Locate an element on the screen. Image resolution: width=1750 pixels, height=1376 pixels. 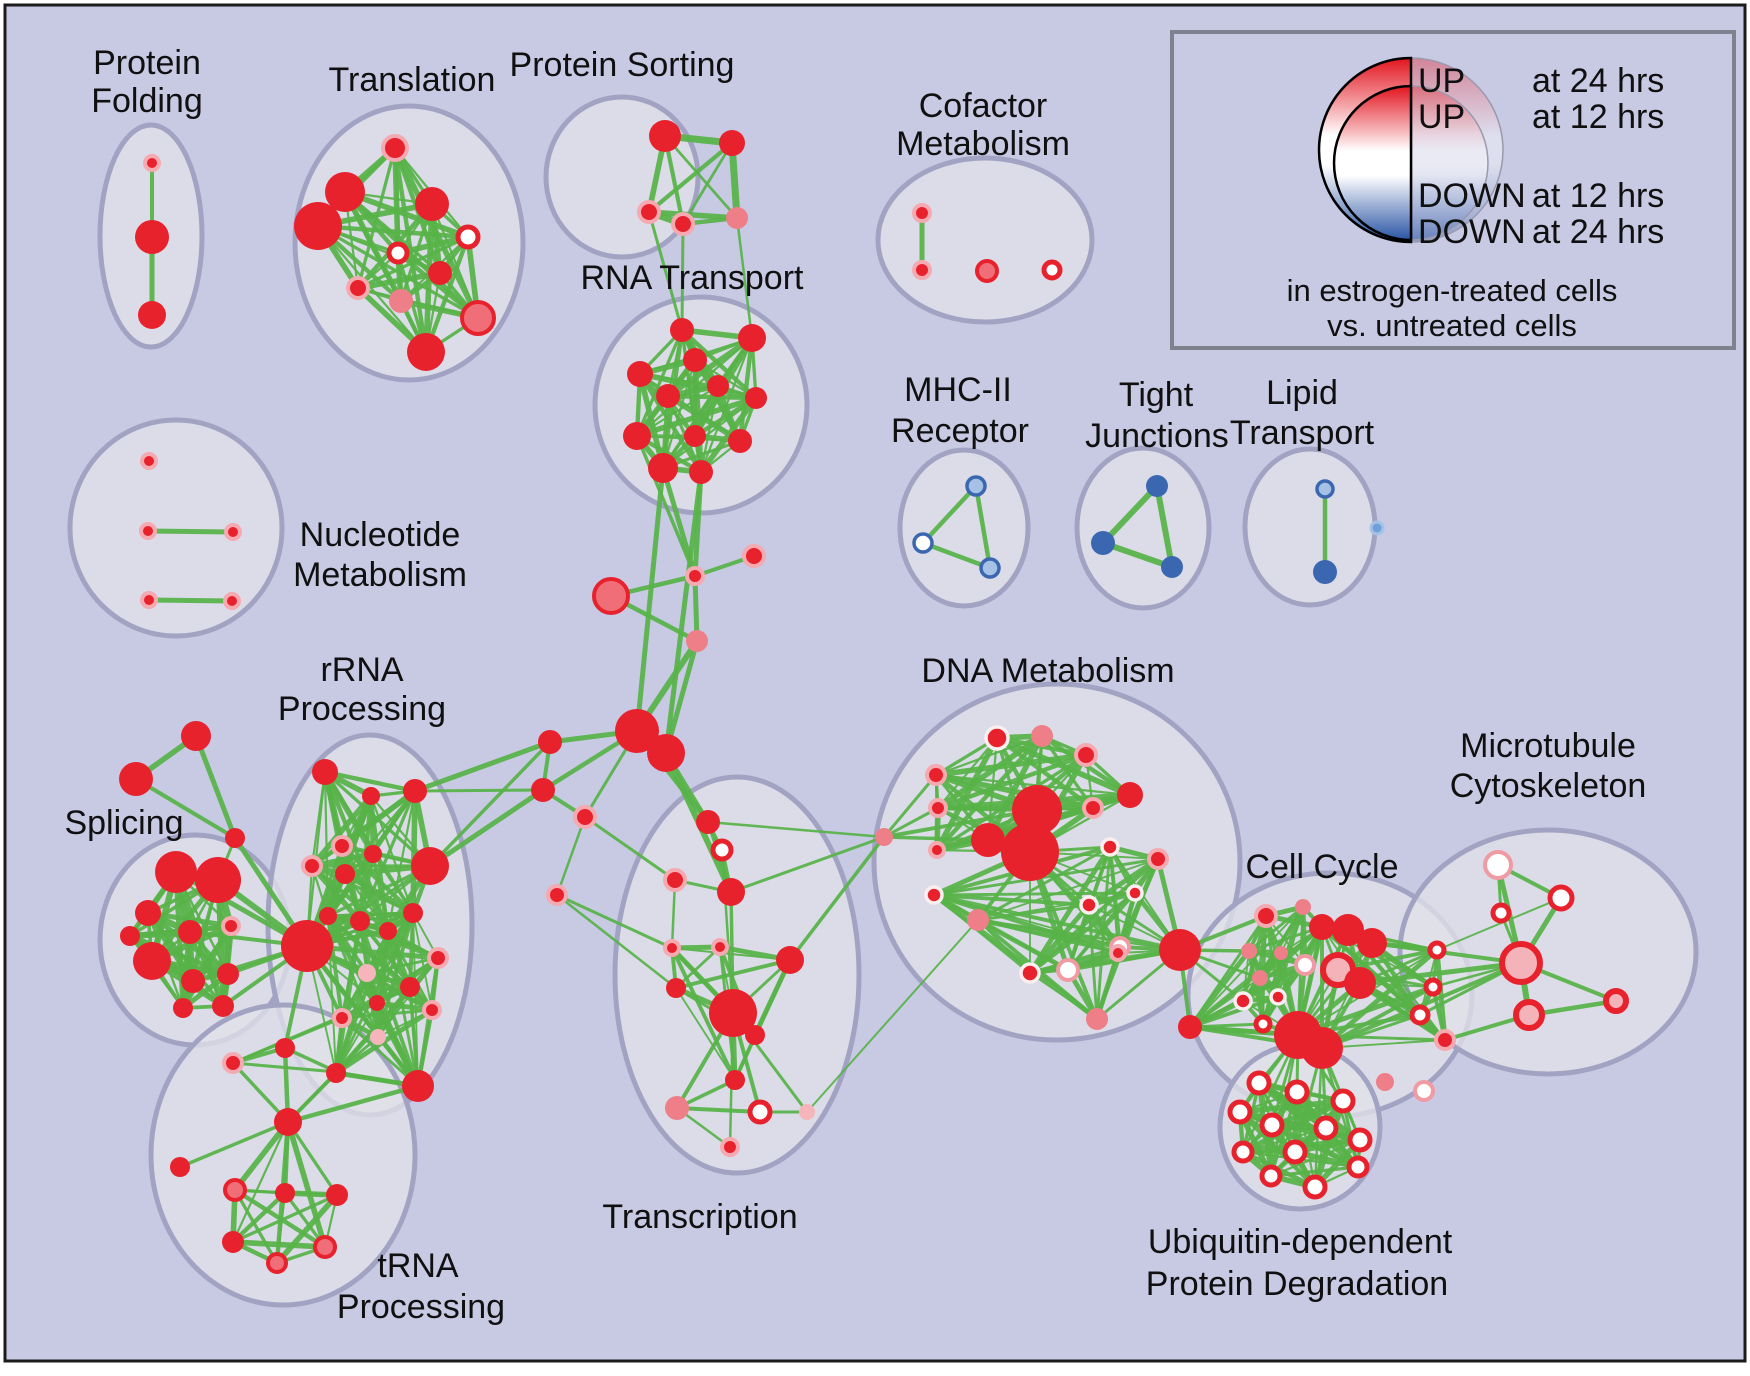
cluster-label: Cytoskeleton is located at coordinates (1548, 786).